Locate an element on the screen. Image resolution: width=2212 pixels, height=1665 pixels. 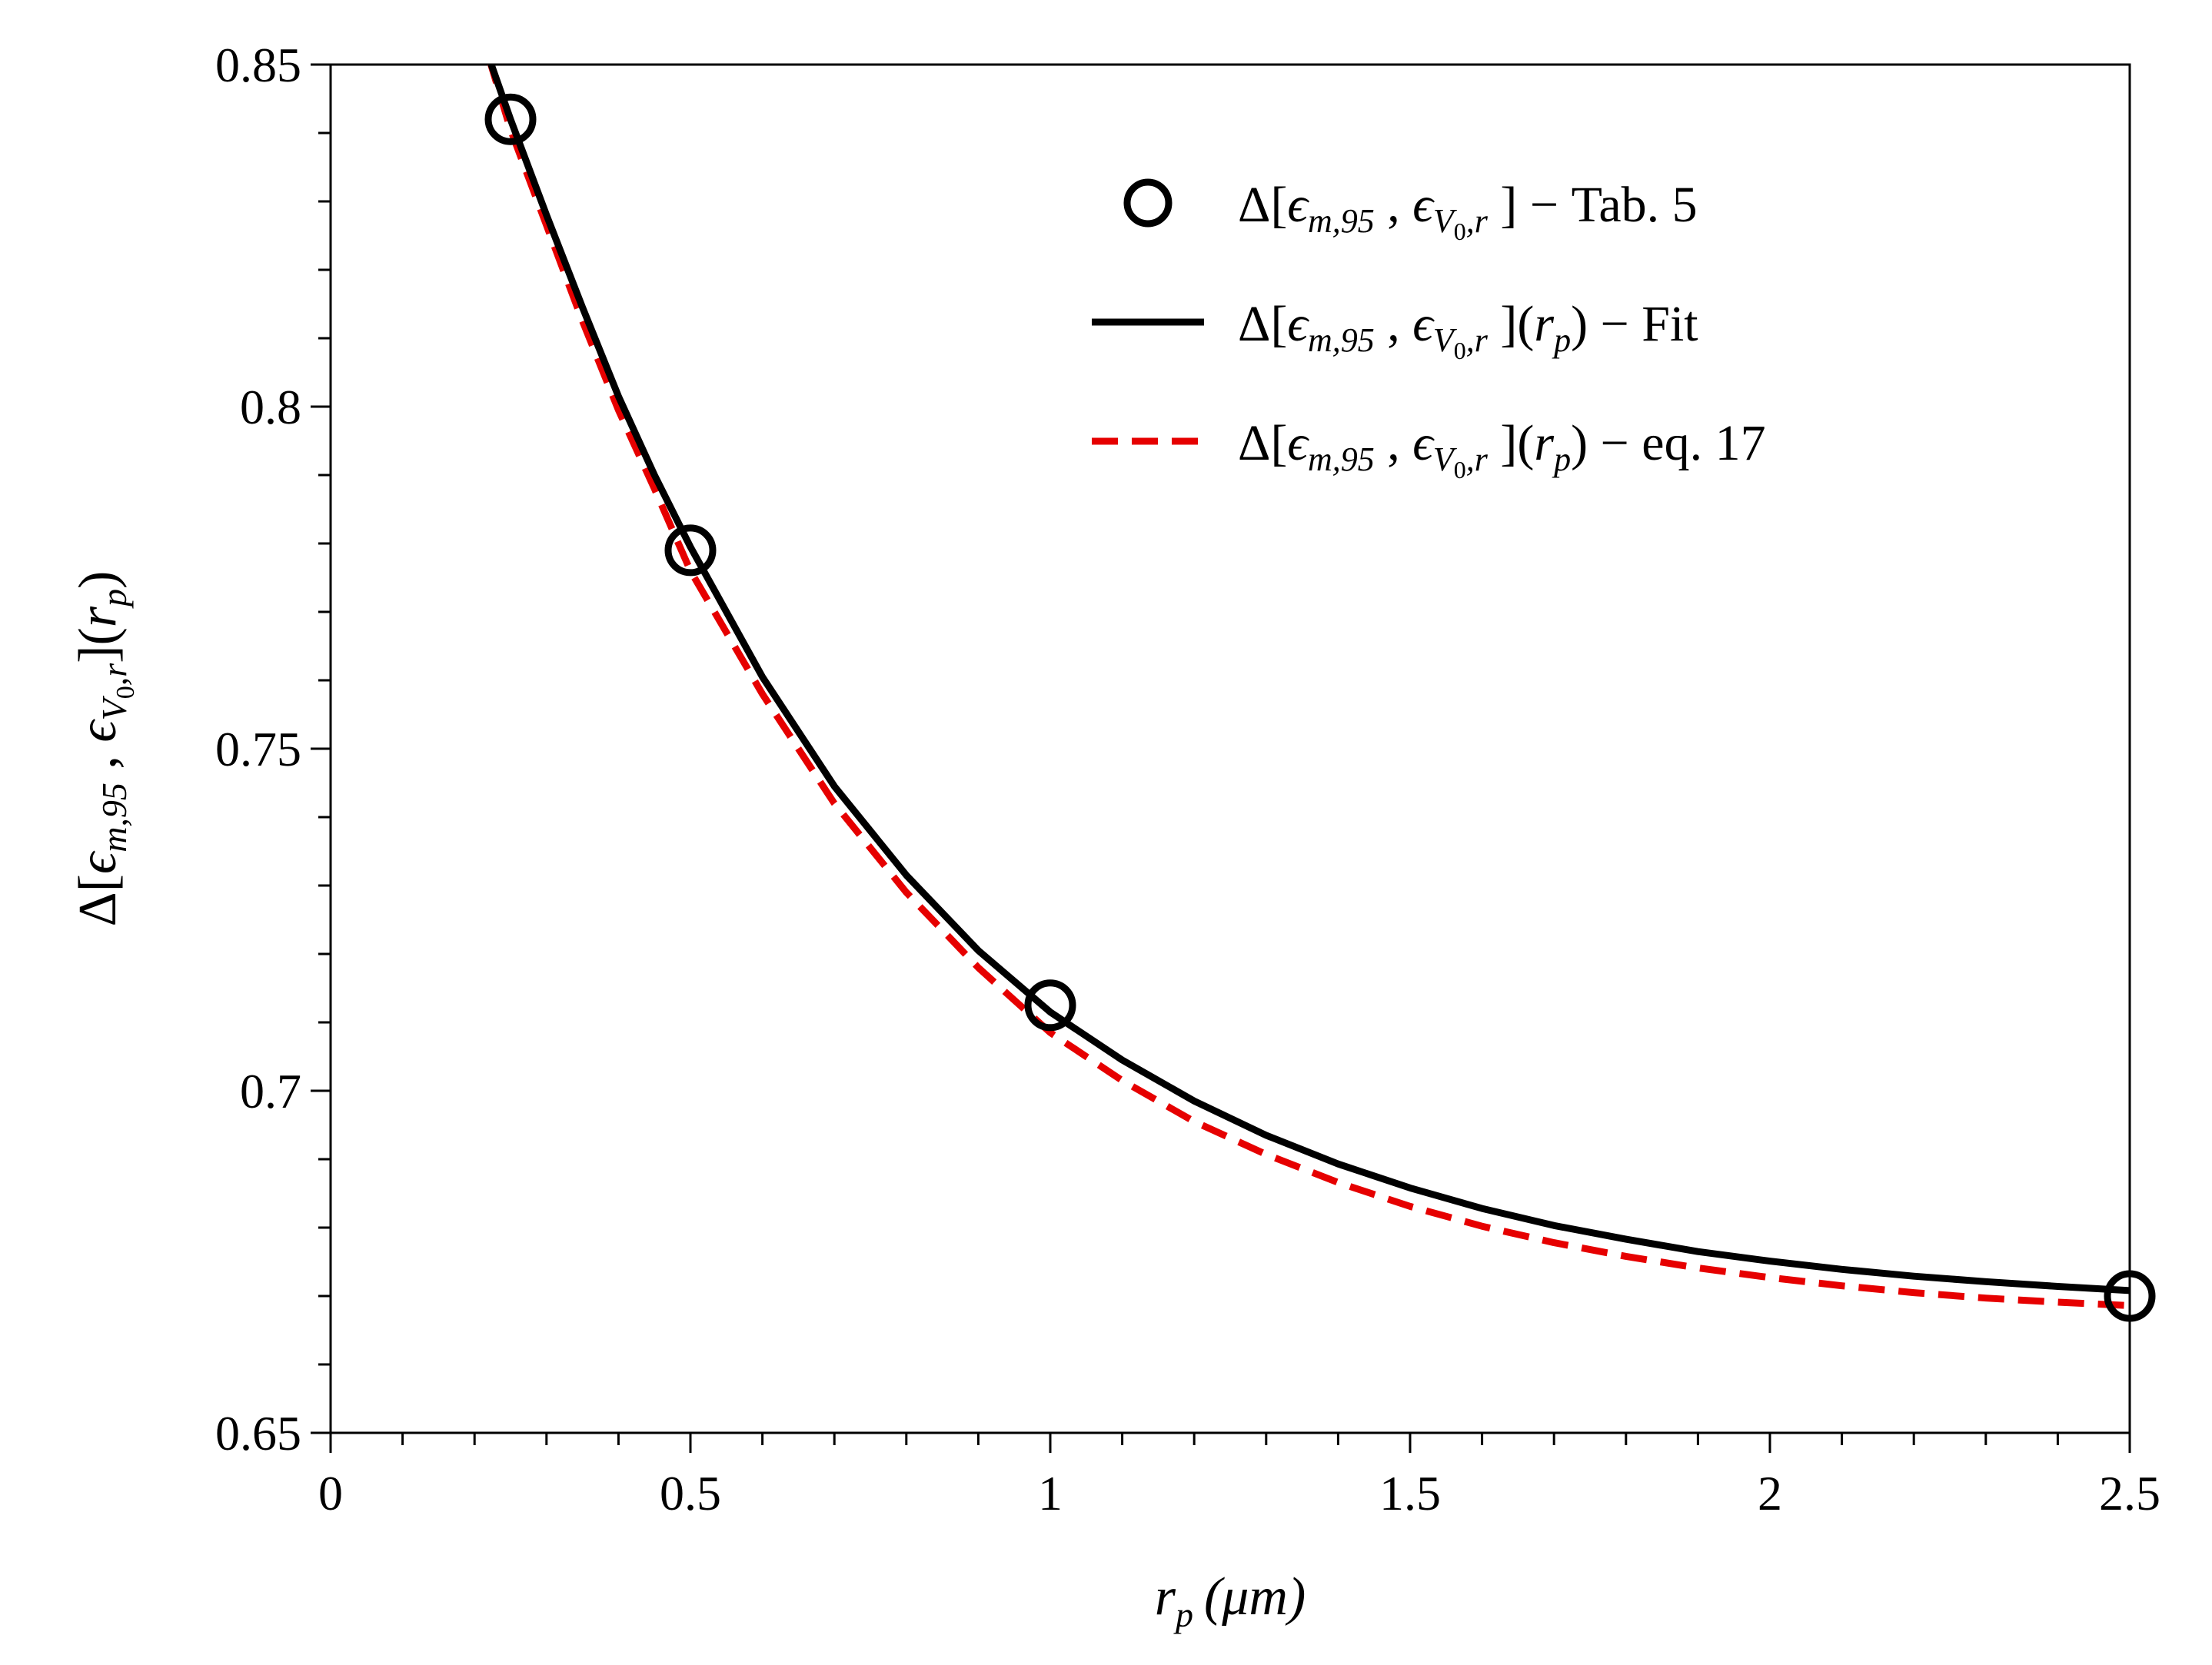
y-tick-label: 0.65 is located at coordinates (258, 1433).